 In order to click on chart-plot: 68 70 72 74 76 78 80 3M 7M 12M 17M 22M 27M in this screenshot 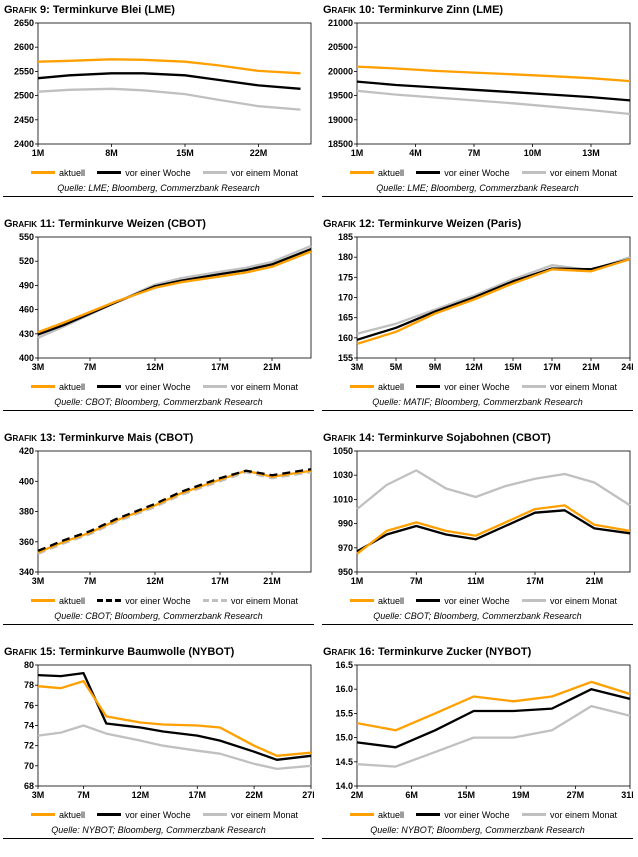, I will do `click(169, 730)`.